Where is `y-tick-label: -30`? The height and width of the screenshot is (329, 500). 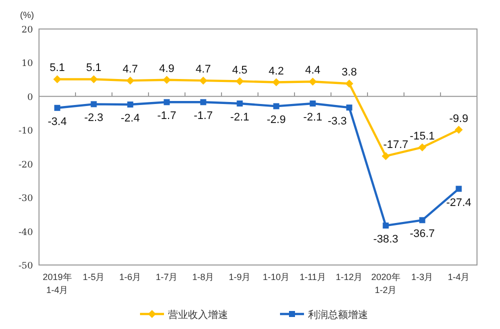
y-tick-label: -30 is located at coordinates (26, 199).